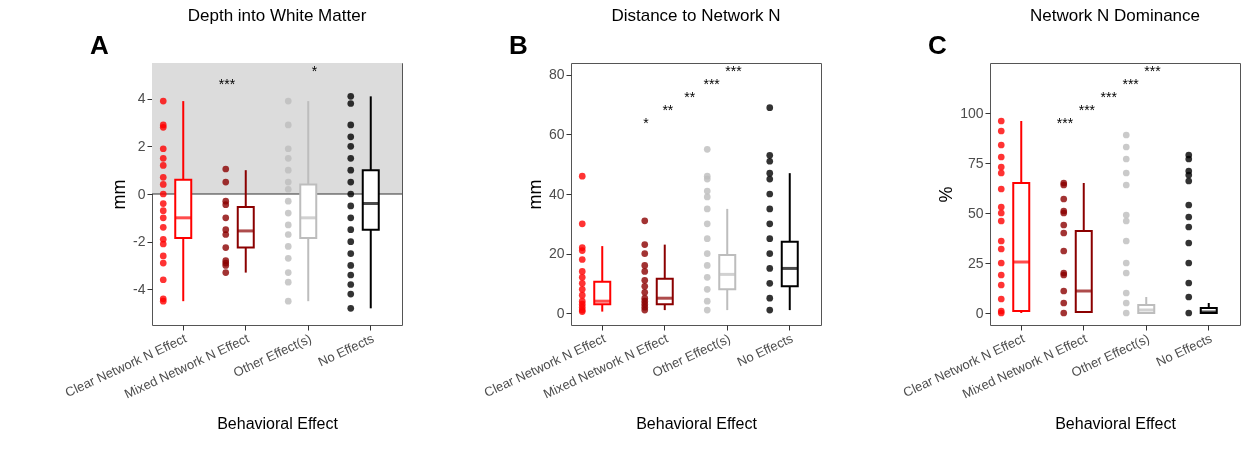  What do you see at coordinates (141, 98) in the screenshot?
I see `y-tick-label: 4` at bounding box center [141, 98].